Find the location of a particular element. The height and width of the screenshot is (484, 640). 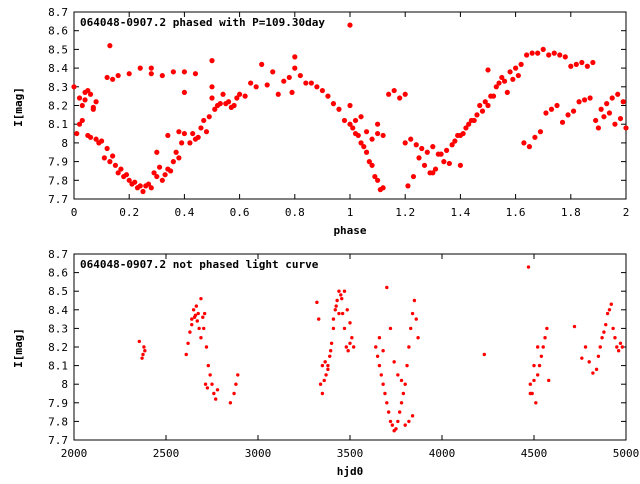

x-tick-label: 0 is located at coordinates (74, 212).